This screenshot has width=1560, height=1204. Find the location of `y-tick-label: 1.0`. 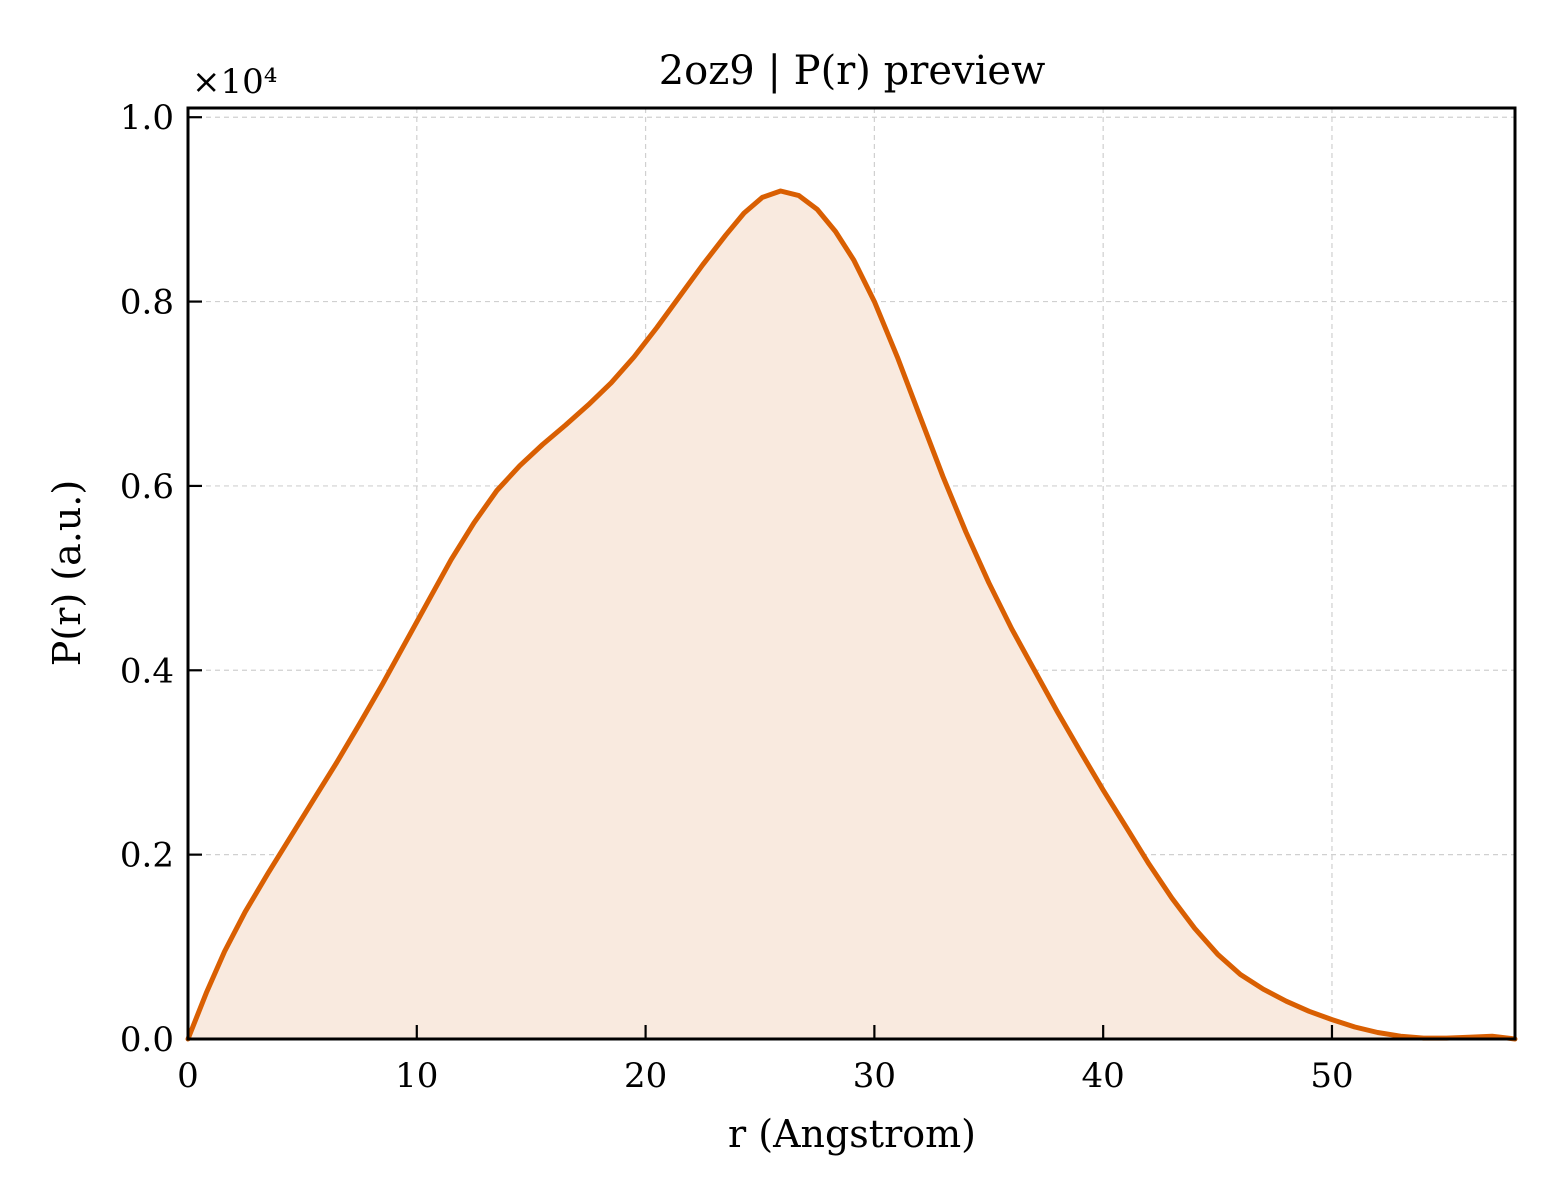

y-tick-label: 1.0 is located at coordinates (147, 118).